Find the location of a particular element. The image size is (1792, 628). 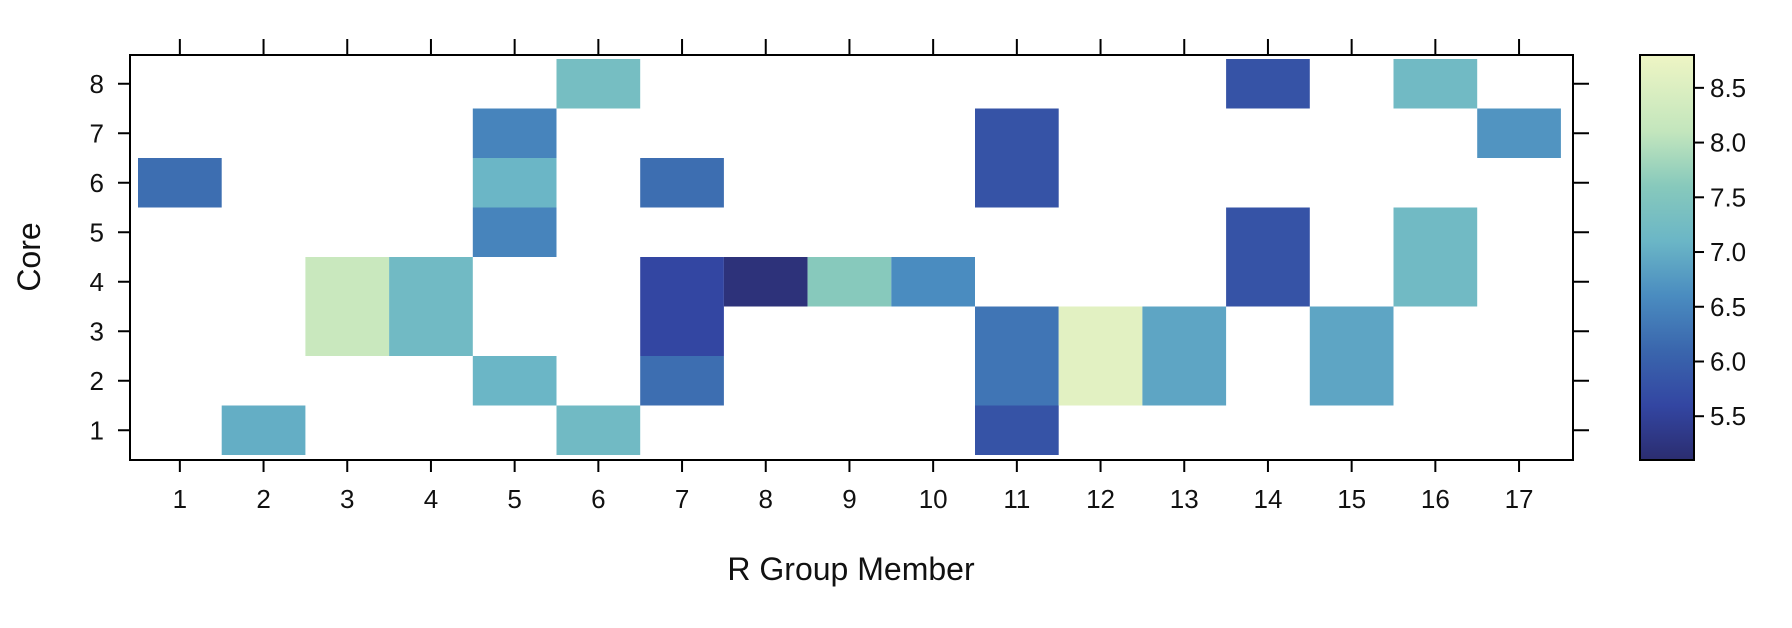

x-tick-label: 4 is located at coordinates (431, 499).